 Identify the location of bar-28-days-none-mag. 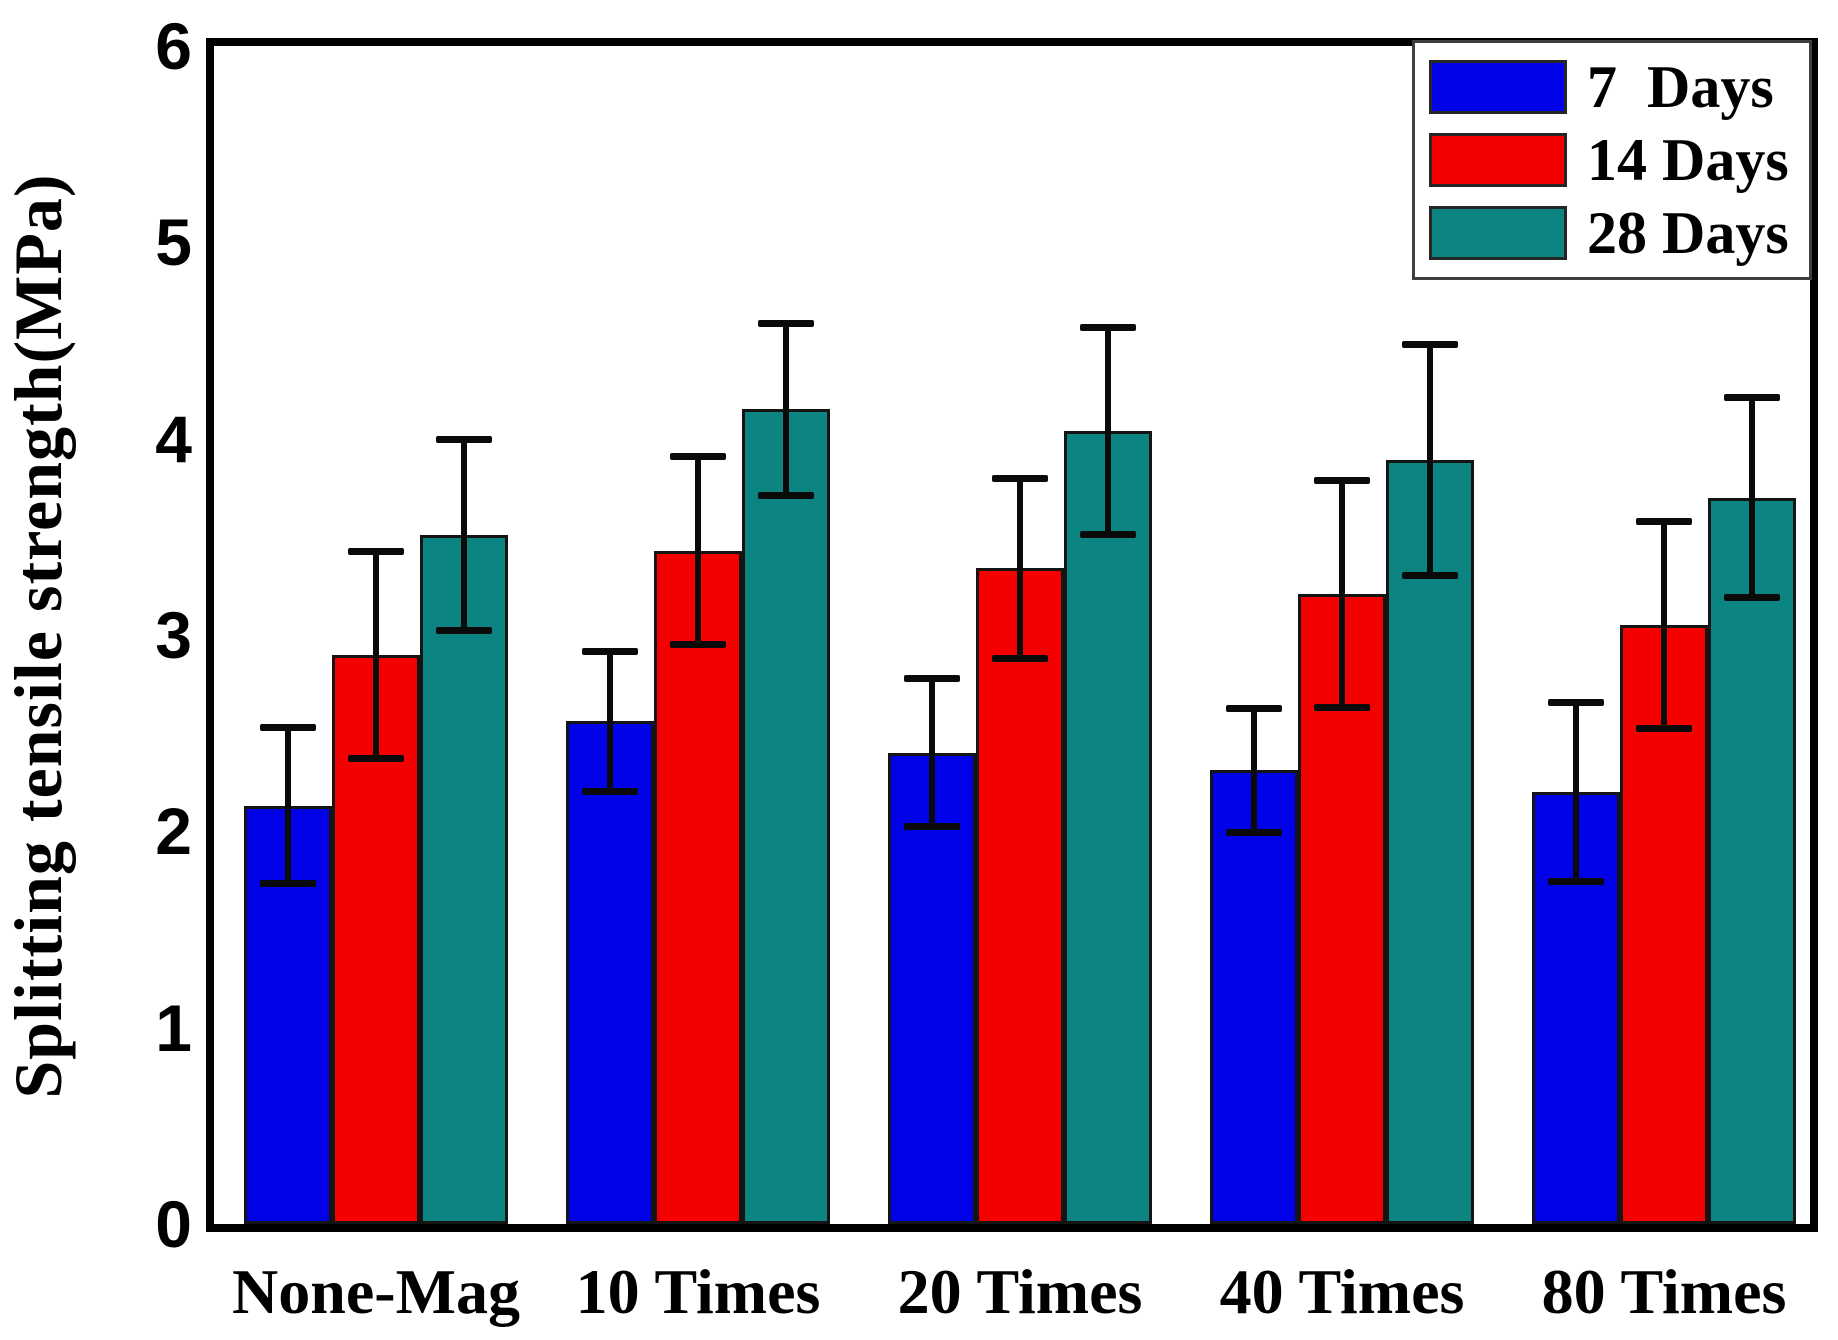
(464, 879).